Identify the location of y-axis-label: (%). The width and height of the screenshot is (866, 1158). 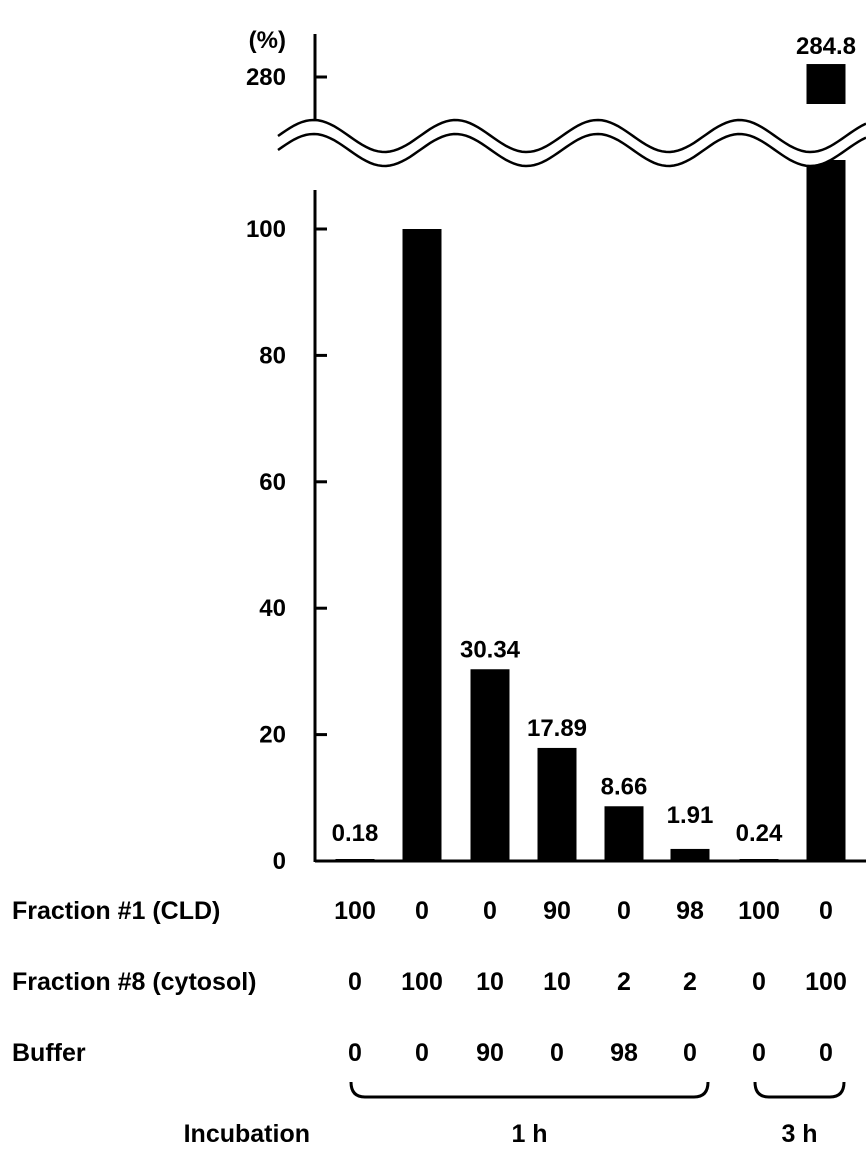
(267, 40).